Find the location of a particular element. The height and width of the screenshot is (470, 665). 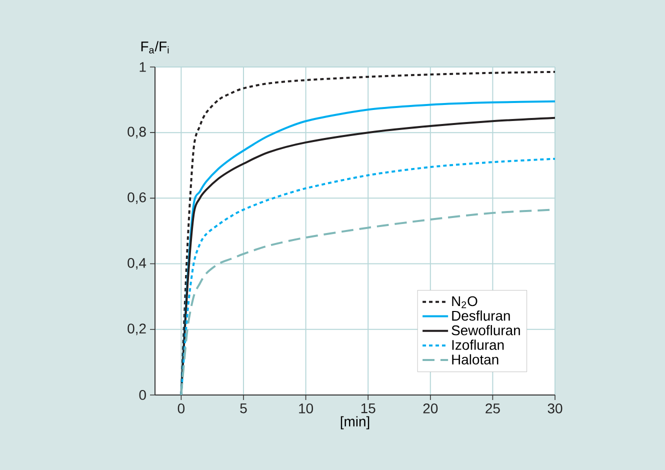

y-tick-label: 0,6 is located at coordinates (137, 198).